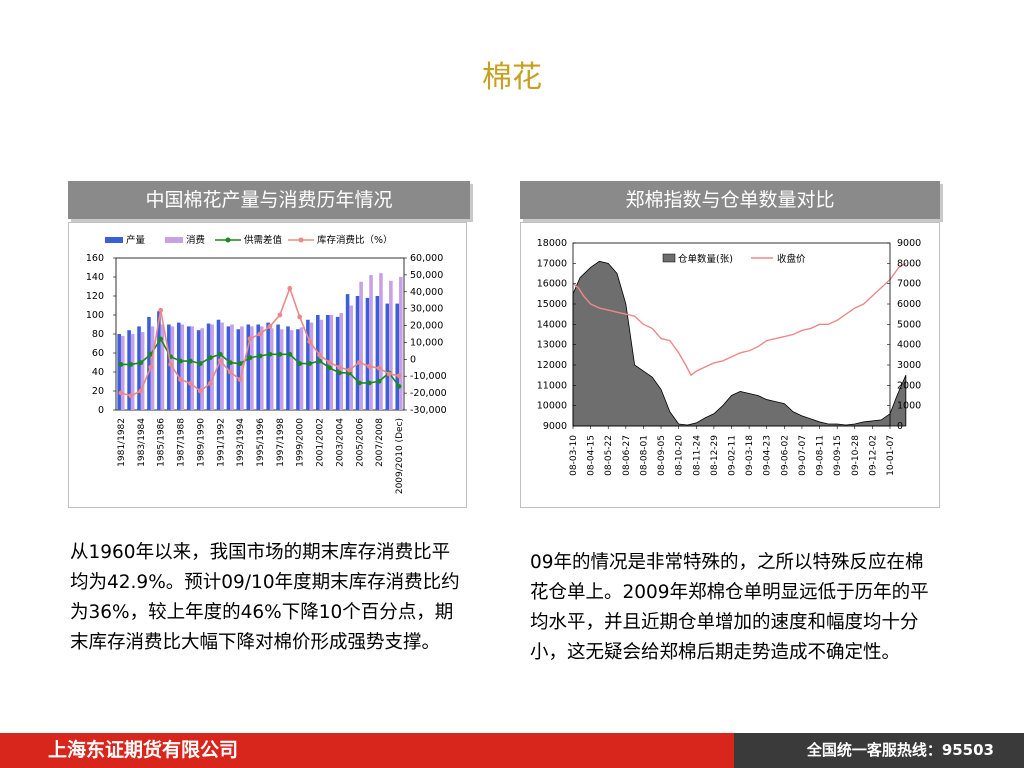  Describe the element at coordinates (552, 406) in the screenshot. I see `y-left-tick-label: 10000` at that location.